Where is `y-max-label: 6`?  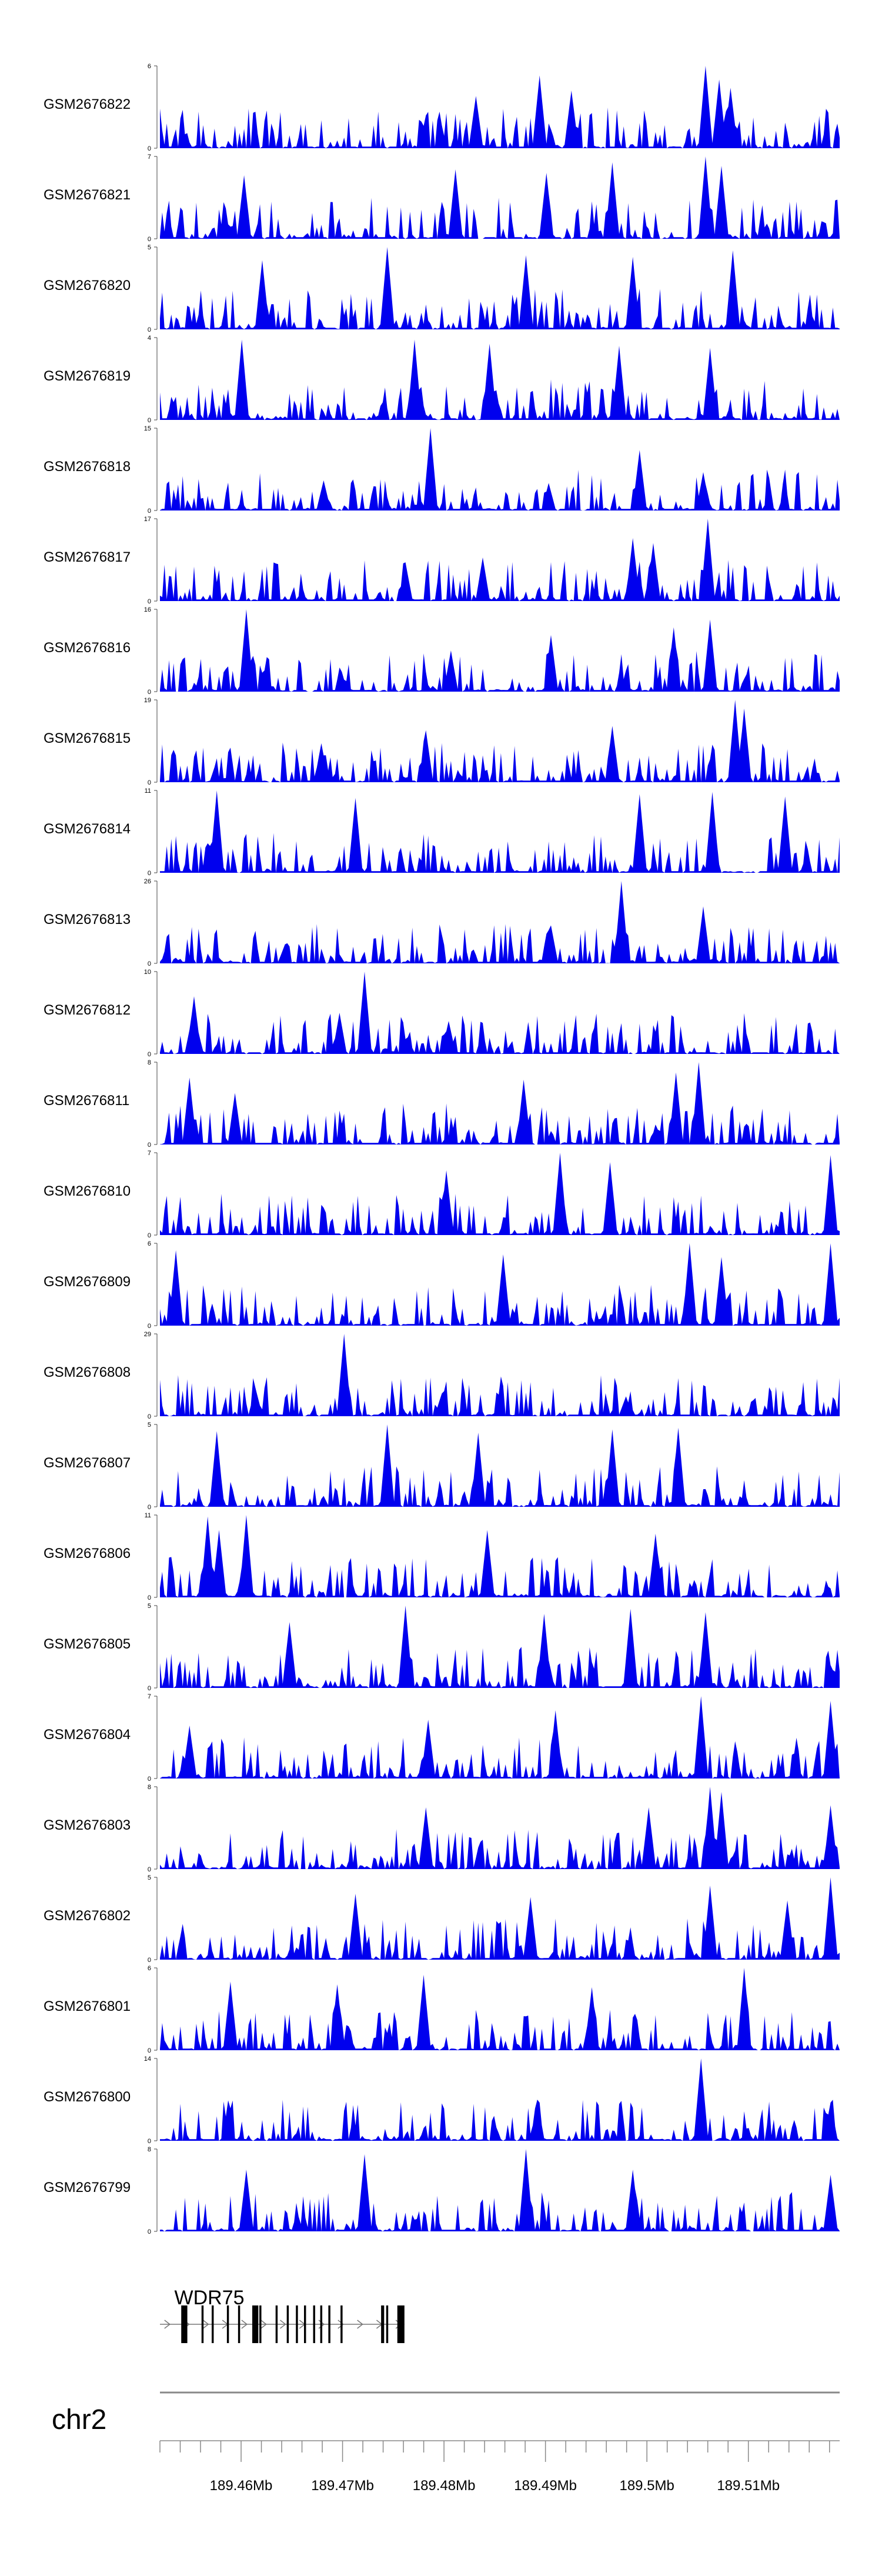
y-max-label: 6 is located at coordinates (149, 1968).